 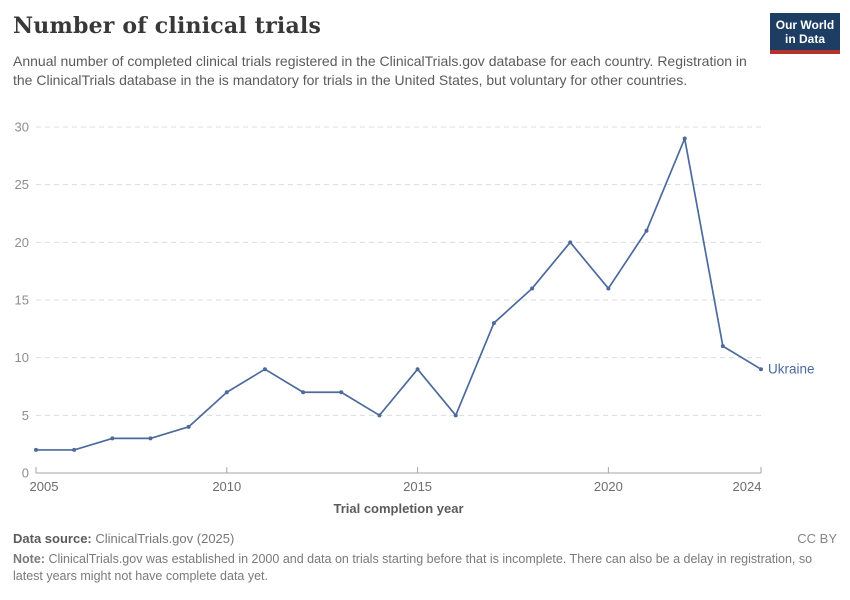 I want to click on y-axis-tick-label: 30, so click(x=22, y=127).